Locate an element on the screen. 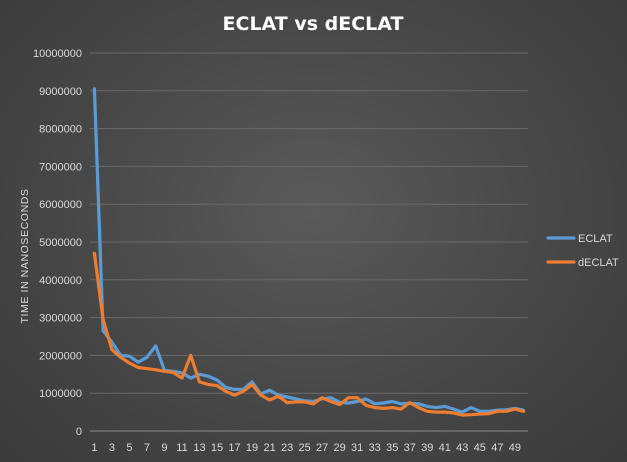  legend-label-eclat: ECLAT is located at coordinates (595, 239).